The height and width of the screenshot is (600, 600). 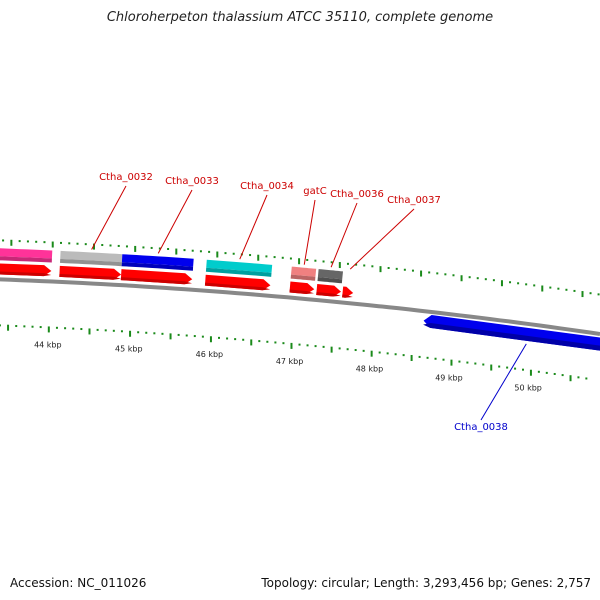 I want to click on reverse-feature-shade, so click(x=511, y=336).